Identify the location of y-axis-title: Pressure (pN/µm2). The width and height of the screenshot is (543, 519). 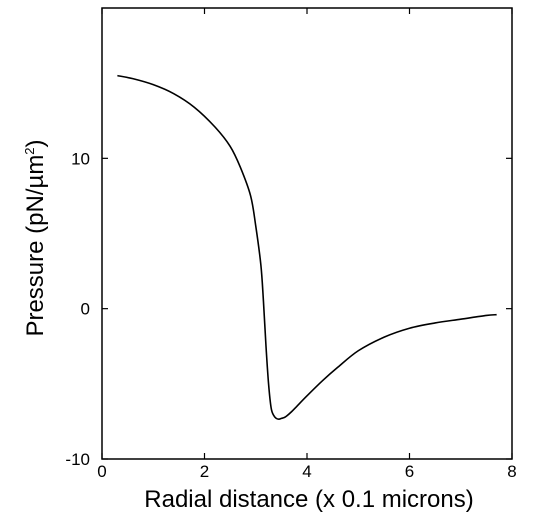
(35, 237).